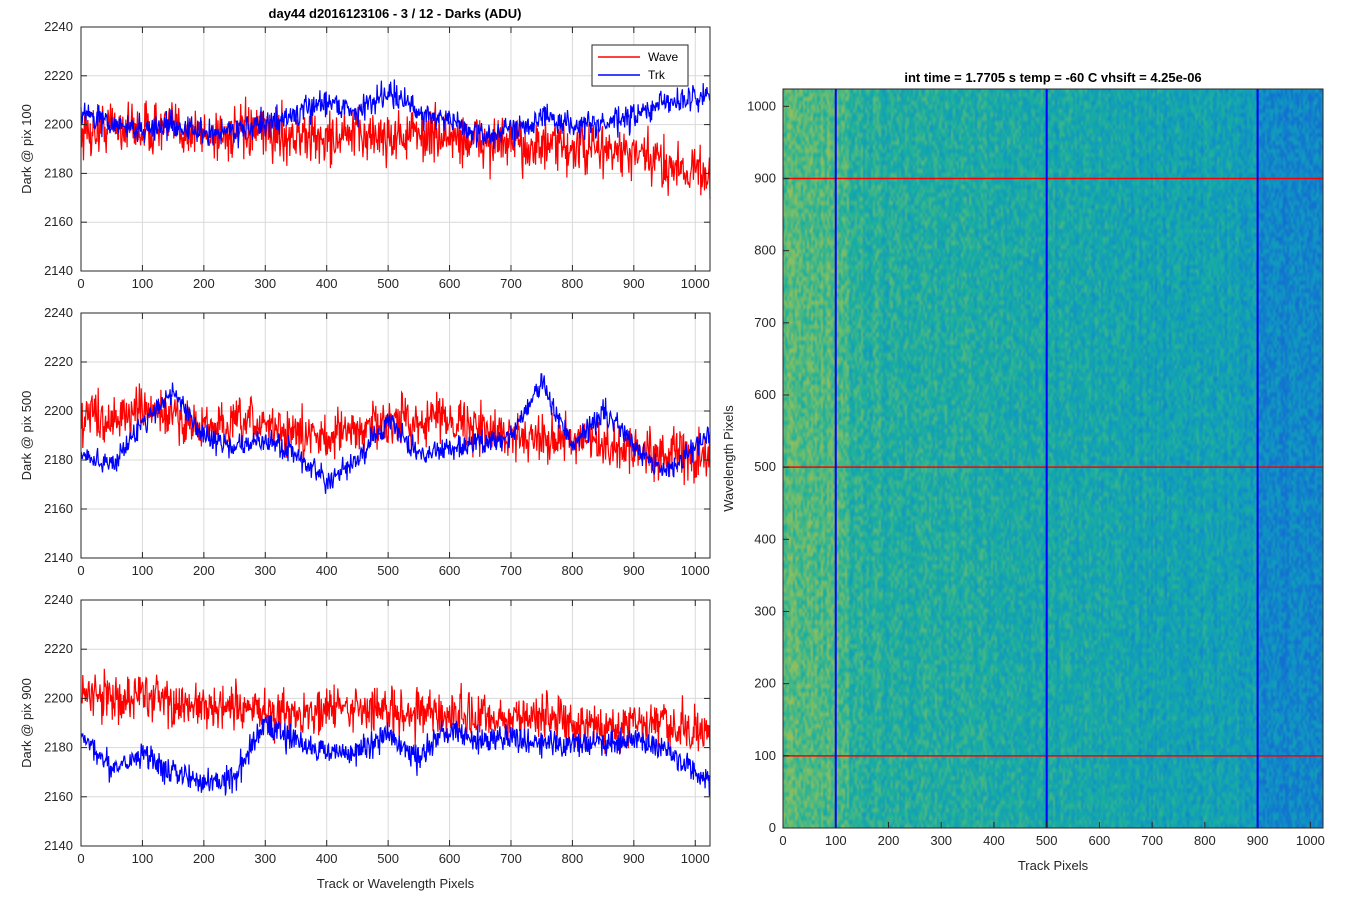 This screenshot has height=900, width=1350. Describe the element at coordinates (765, 177) in the screenshot. I see `y-tick-label: 900` at that location.